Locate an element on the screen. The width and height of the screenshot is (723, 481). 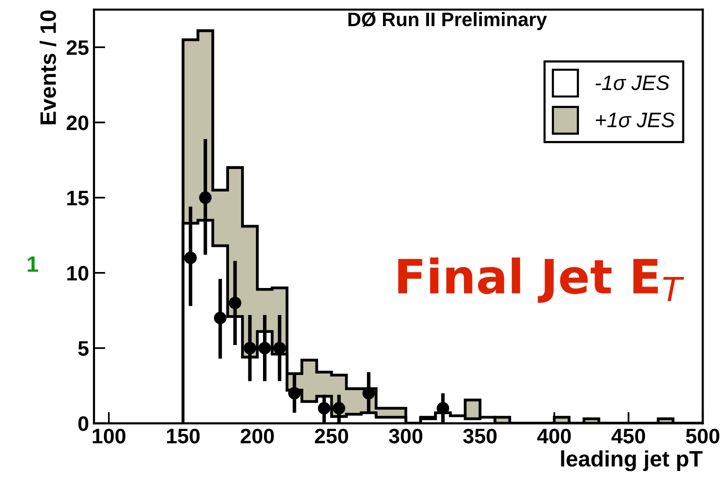
x-tick-label: 450 is located at coordinates (628, 436).